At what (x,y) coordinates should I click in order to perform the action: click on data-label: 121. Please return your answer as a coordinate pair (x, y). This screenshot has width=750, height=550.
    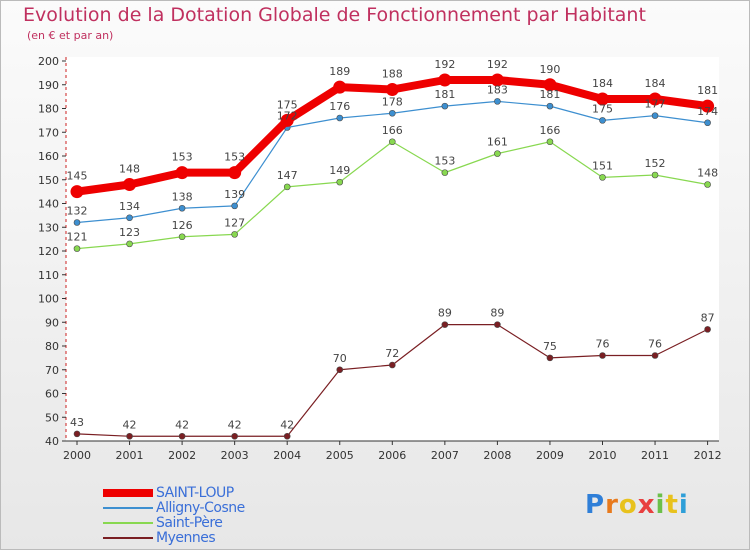
    Looking at the image, I should click on (77, 237).